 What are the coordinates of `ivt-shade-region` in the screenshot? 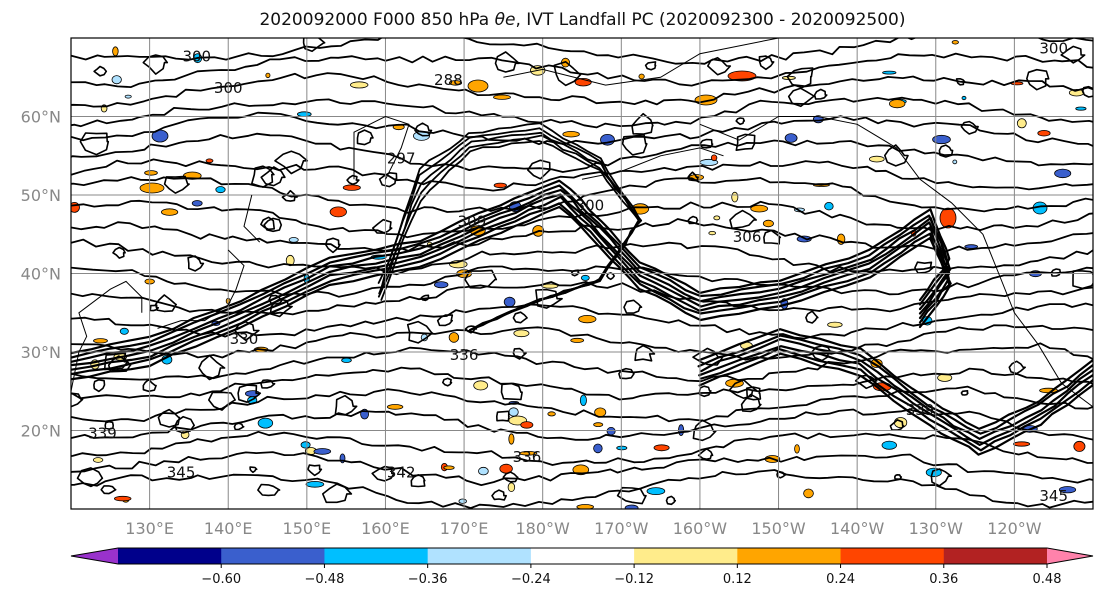 It's located at (478, 86).